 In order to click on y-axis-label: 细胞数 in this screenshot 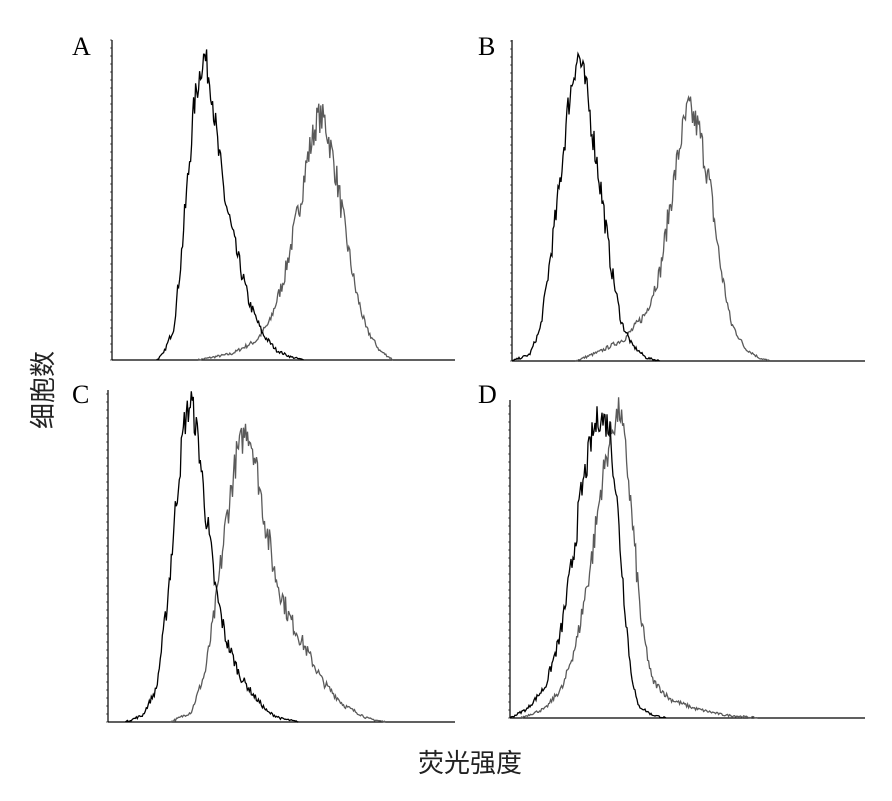, I will do `click(44, 390)`.